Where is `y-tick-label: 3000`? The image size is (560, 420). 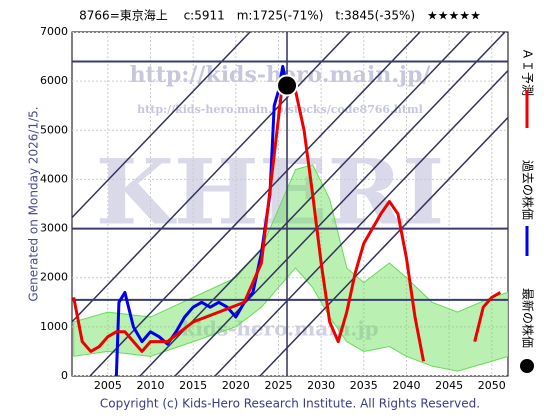 y-tick-label: 3000 is located at coordinates (54, 228).